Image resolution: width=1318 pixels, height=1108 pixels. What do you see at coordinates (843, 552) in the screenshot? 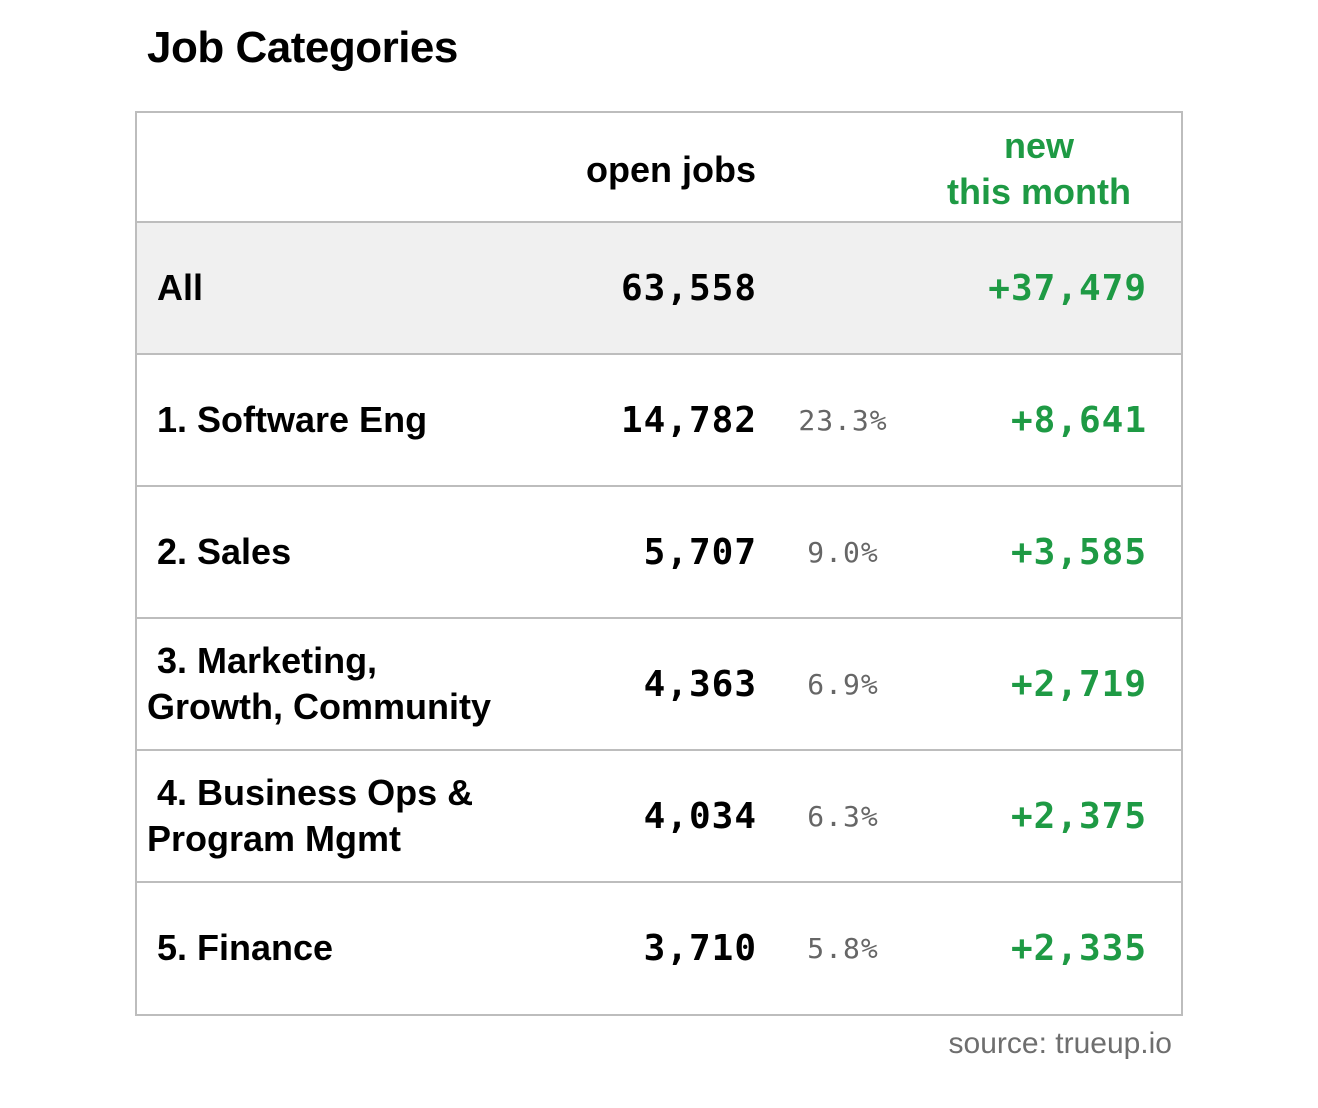
I see `share-percent: 9.0%` at bounding box center [843, 552].